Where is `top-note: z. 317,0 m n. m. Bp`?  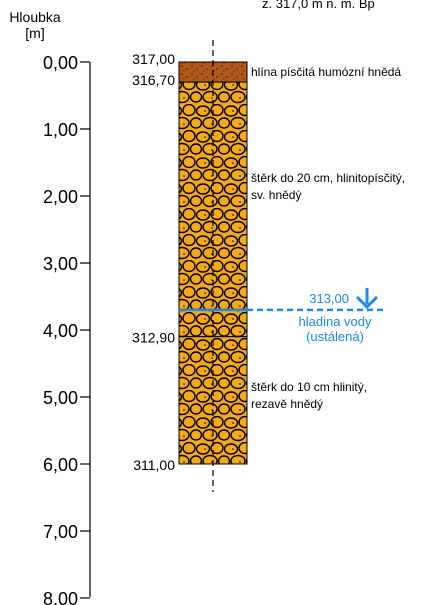
top-note: z. 317,0 m n. m. Bp is located at coordinates (318, 5).